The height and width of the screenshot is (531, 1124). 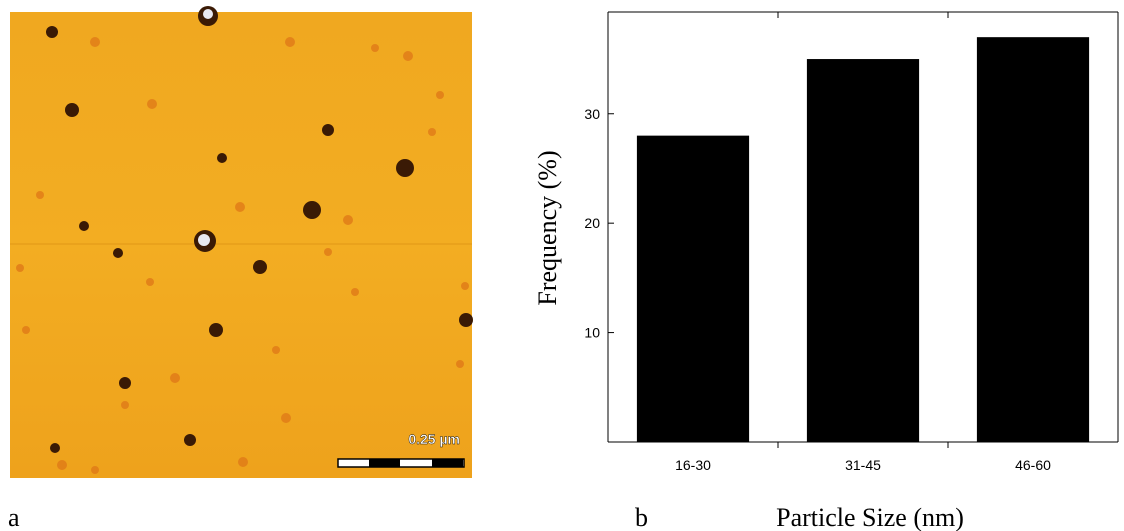 What do you see at coordinates (547, 227) in the screenshot?
I see `y-axis-title: Frequency (%)` at bounding box center [547, 227].